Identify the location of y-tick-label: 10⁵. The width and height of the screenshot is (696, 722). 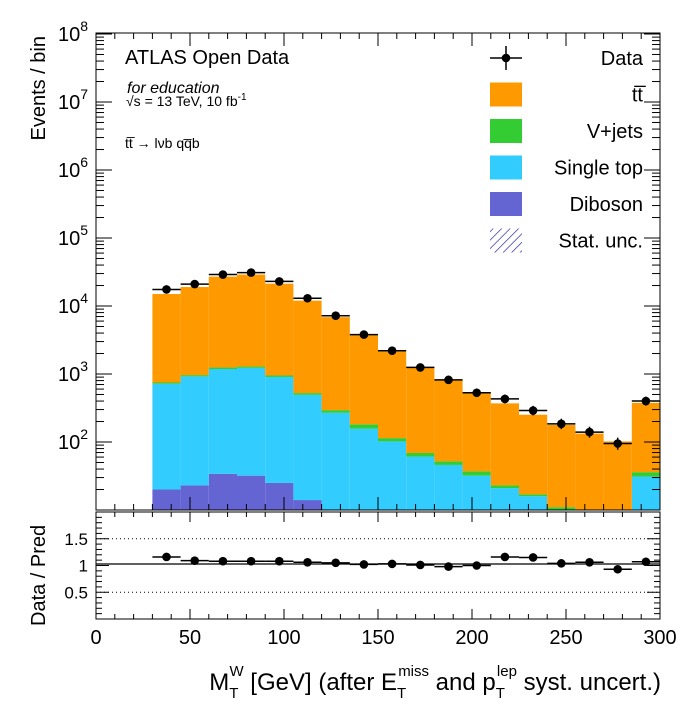
(73, 236).